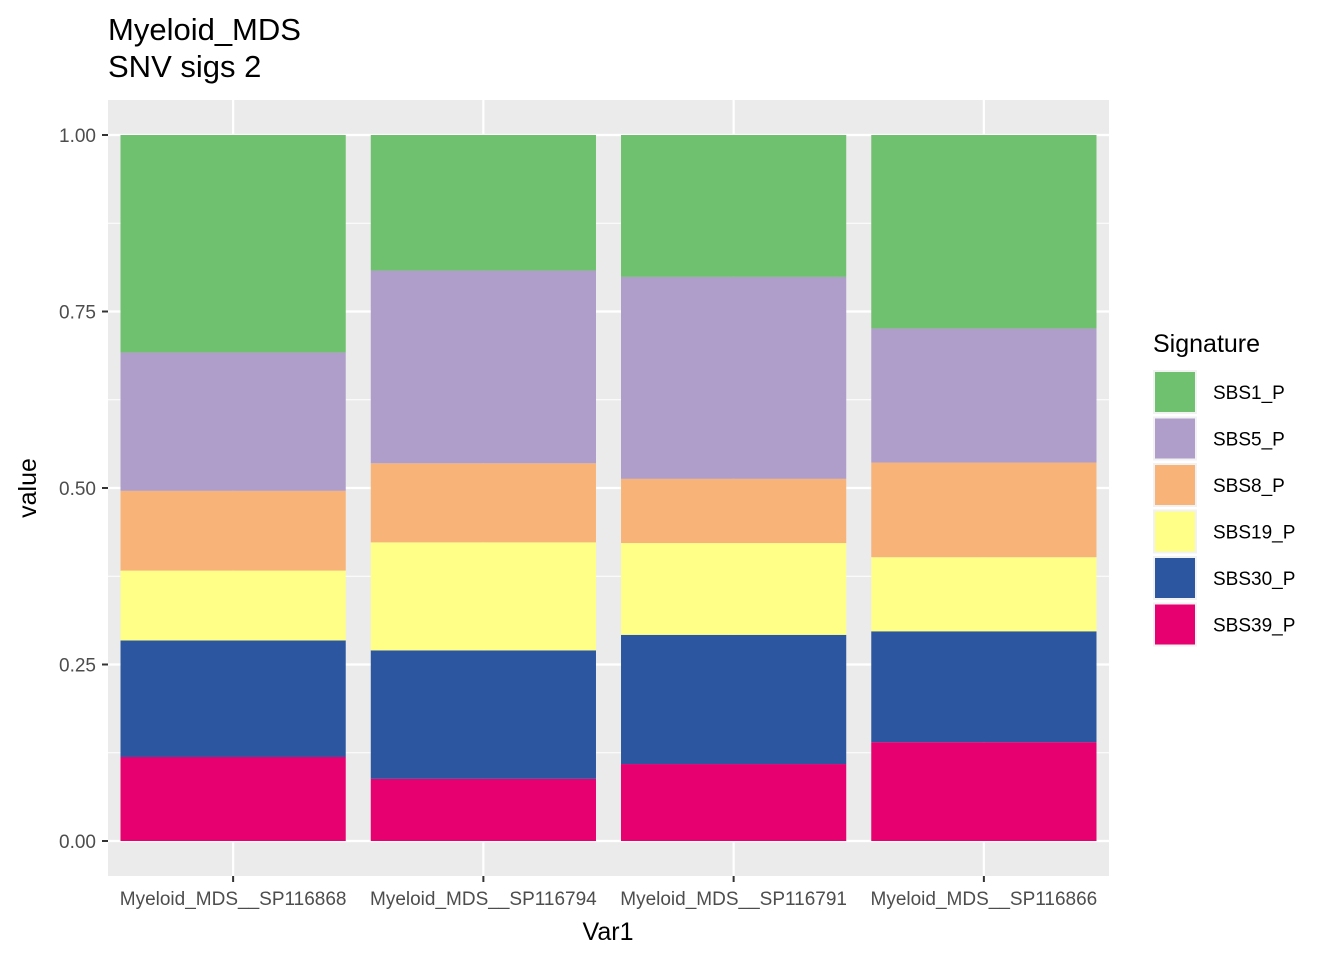  Describe the element at coordinates (77, 313) in the screenshot. I see `y-tick-label: 0.75` at that location.